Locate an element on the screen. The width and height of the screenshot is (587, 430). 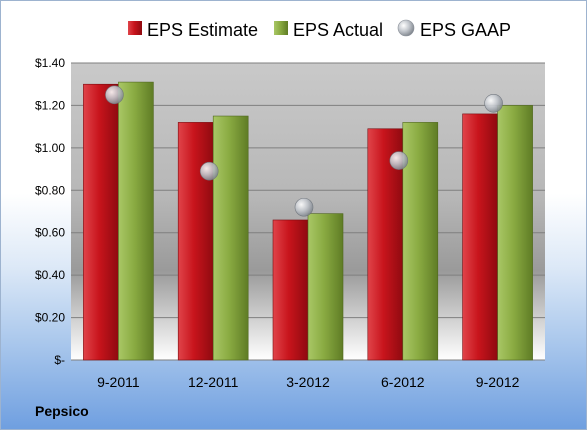
y-tick-label: $0.80 is located at coordinates (50, 190).